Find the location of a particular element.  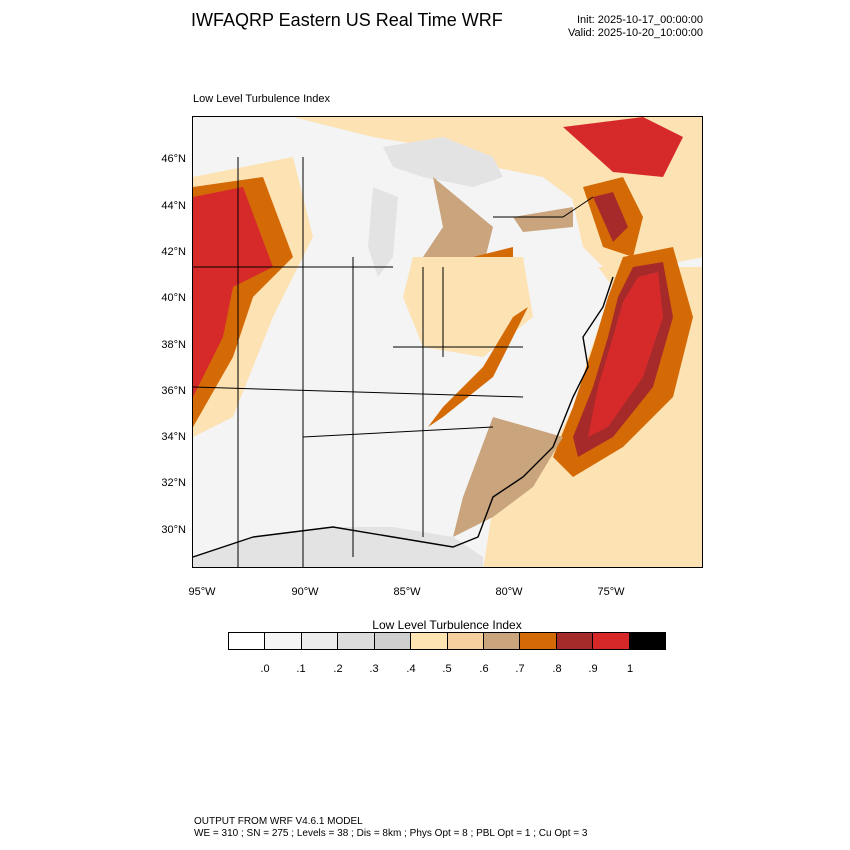

appalachian-ridge is located at coordinates (478, 367).